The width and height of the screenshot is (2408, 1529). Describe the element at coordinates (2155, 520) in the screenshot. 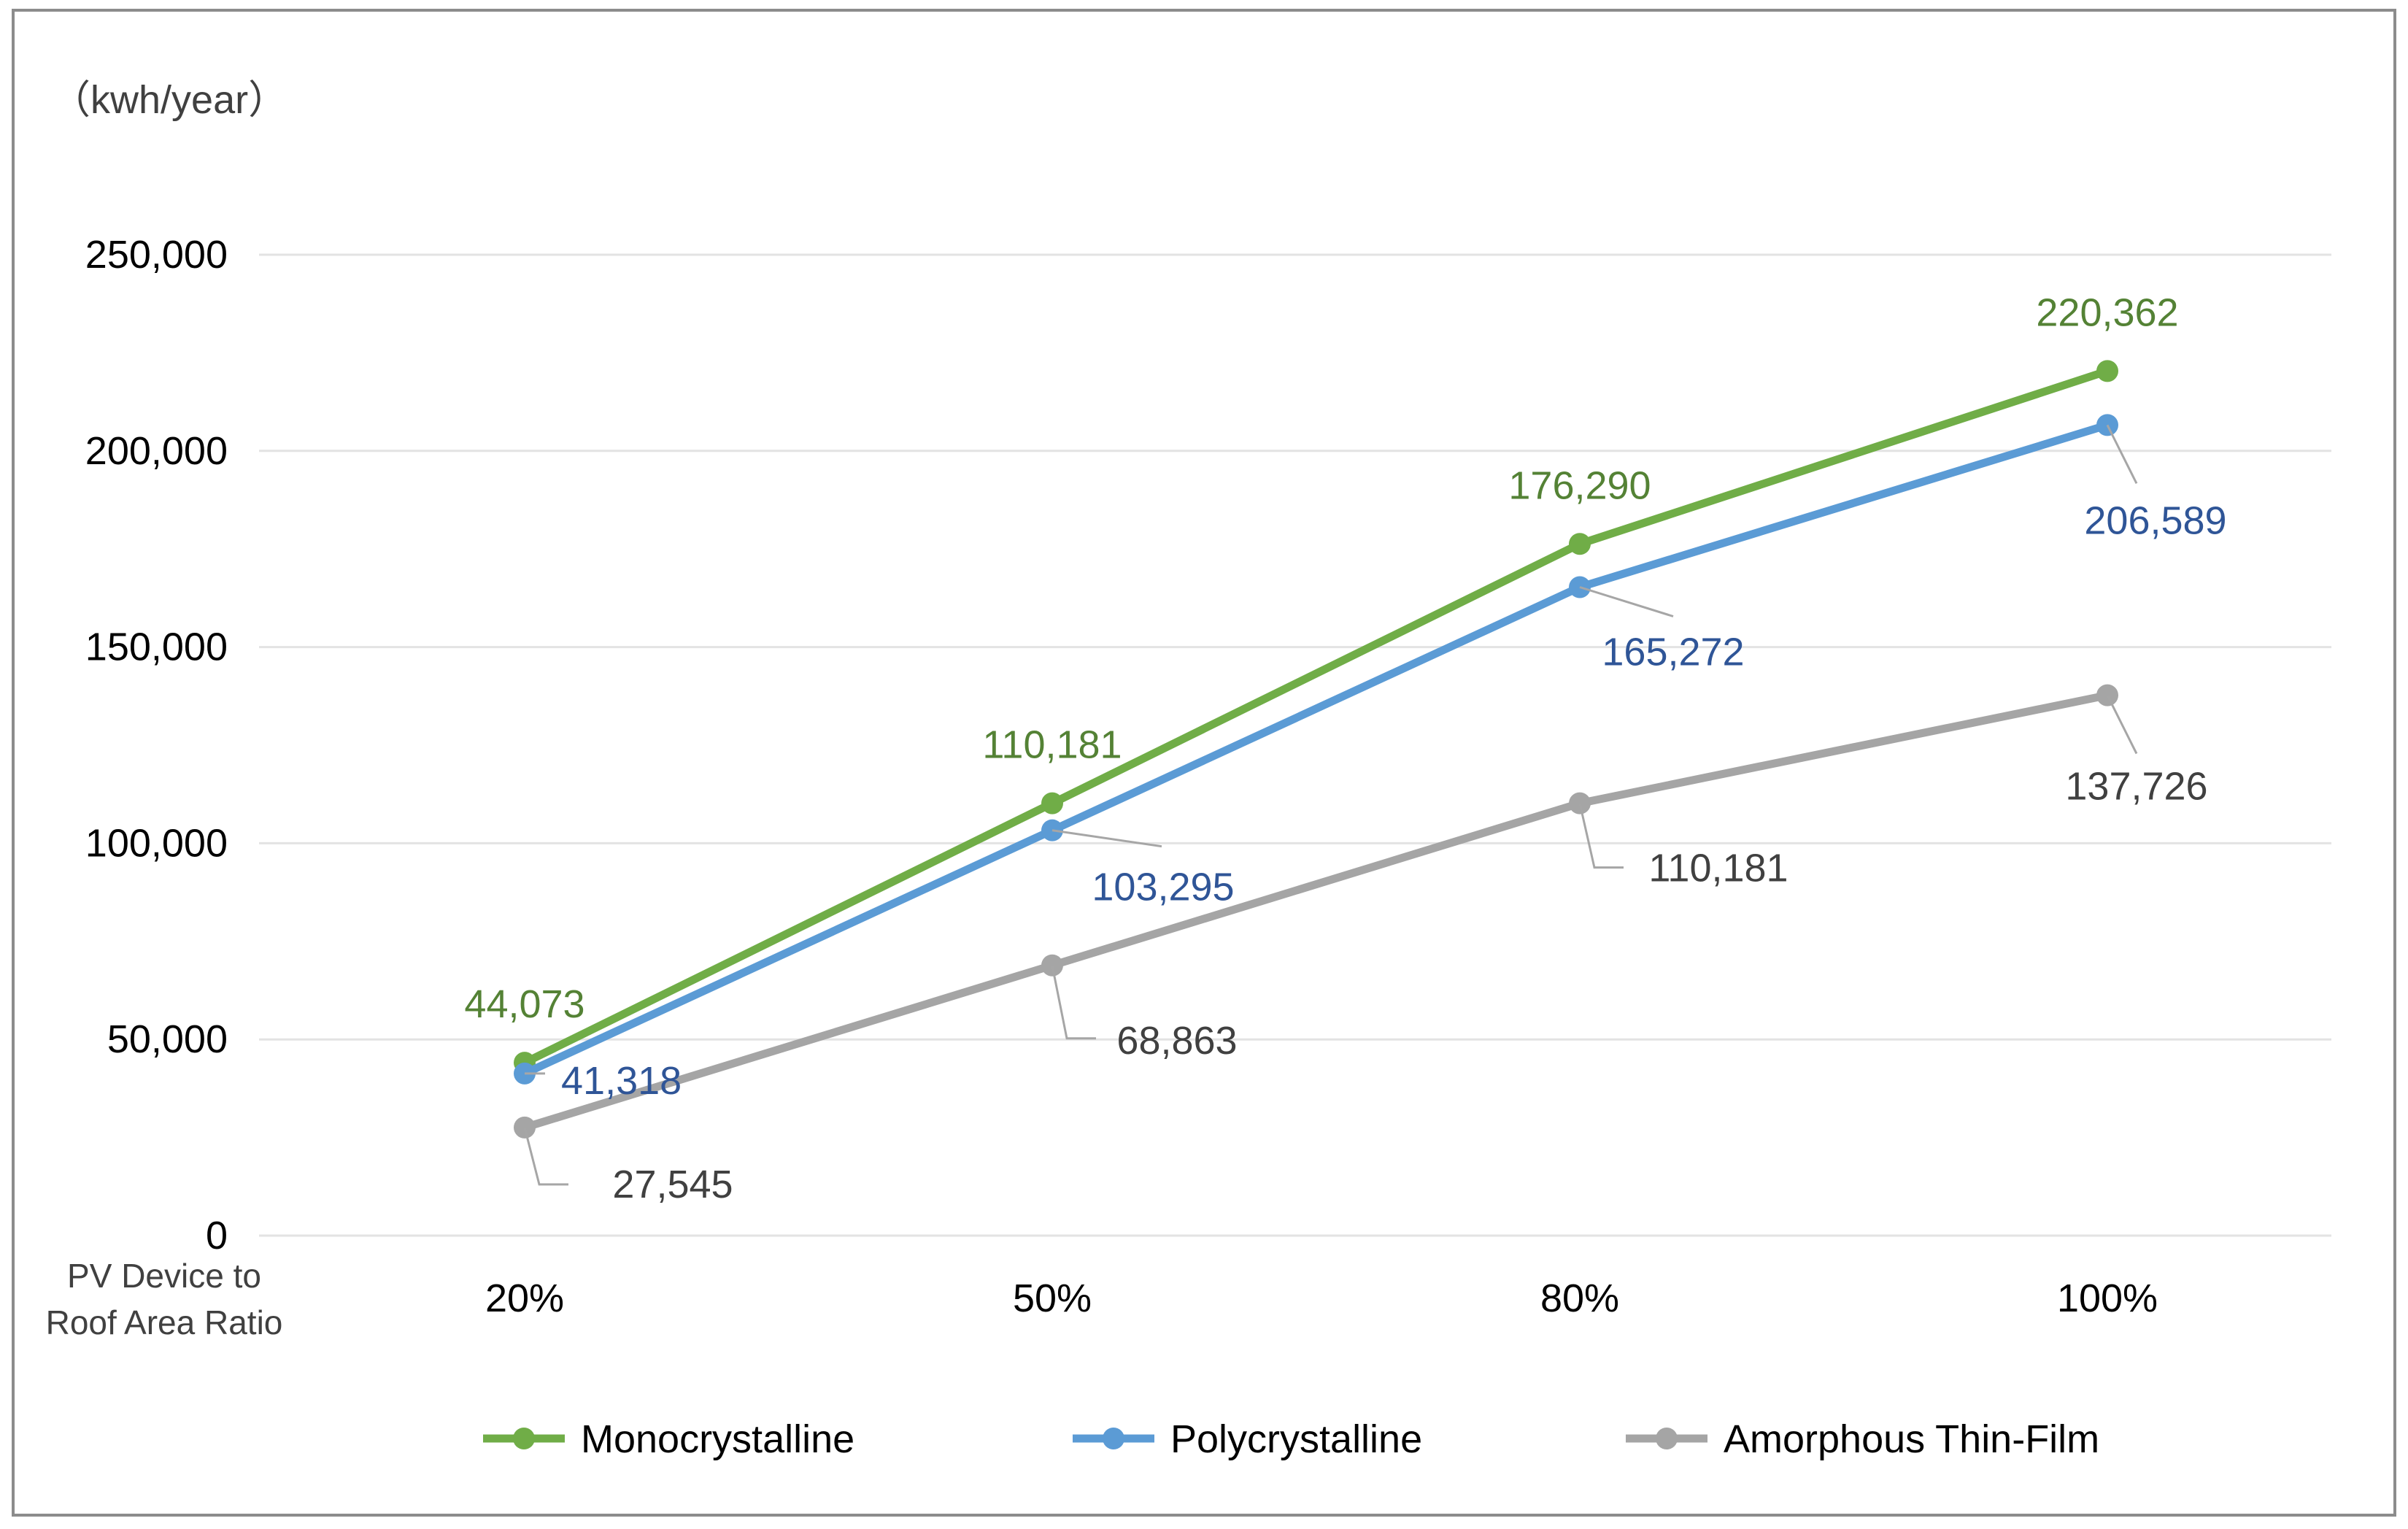

I see `data-label: 206,589` at that location.